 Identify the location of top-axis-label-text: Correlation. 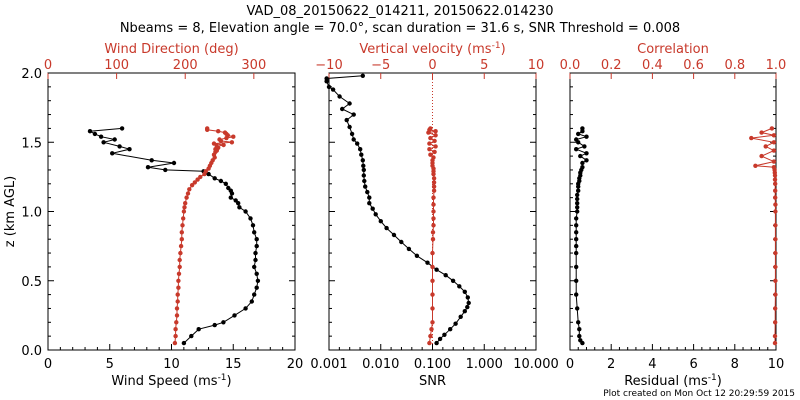
(673, 49).